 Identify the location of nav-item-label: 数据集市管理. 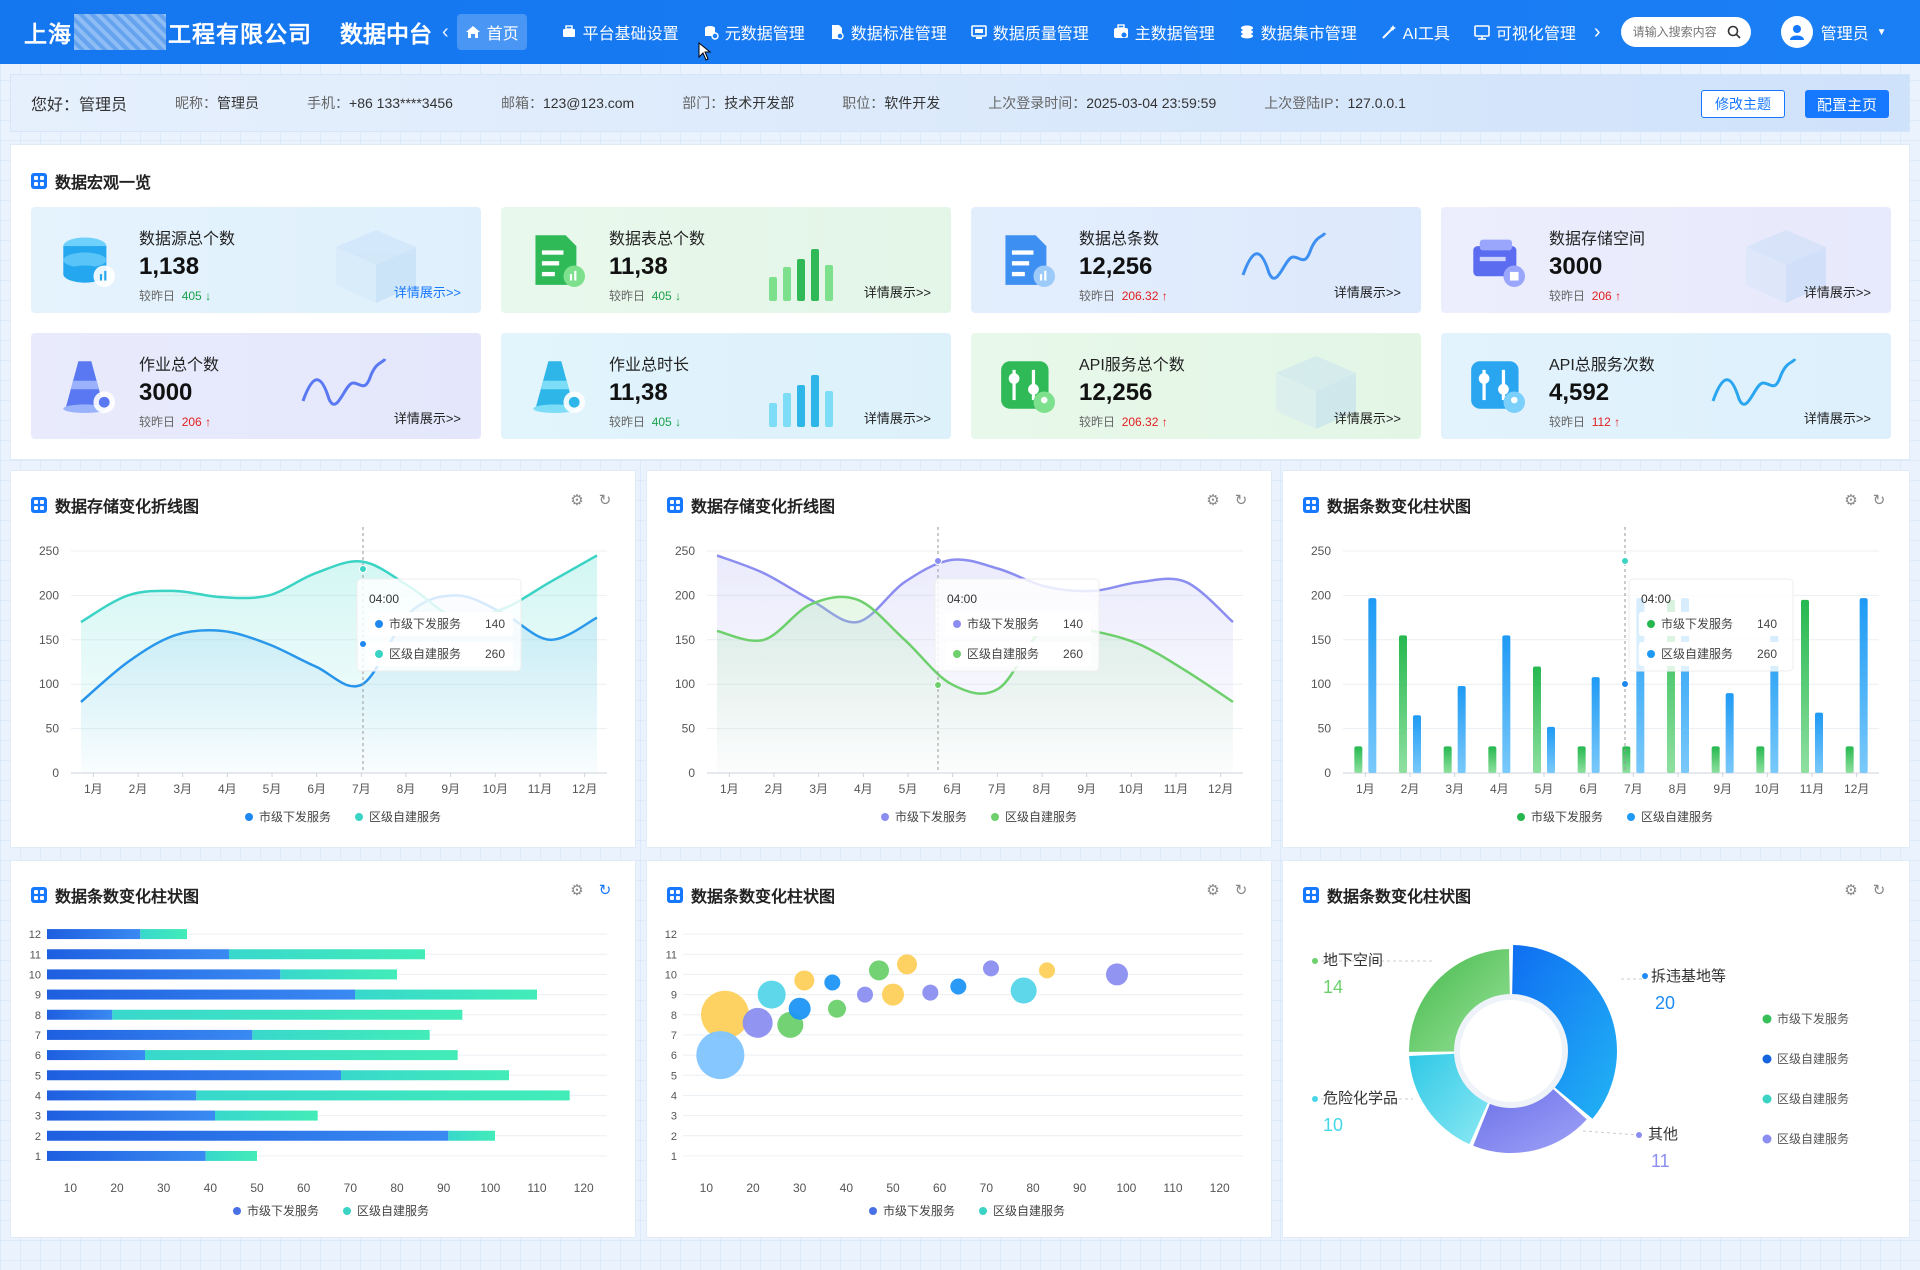
(1308, 34).